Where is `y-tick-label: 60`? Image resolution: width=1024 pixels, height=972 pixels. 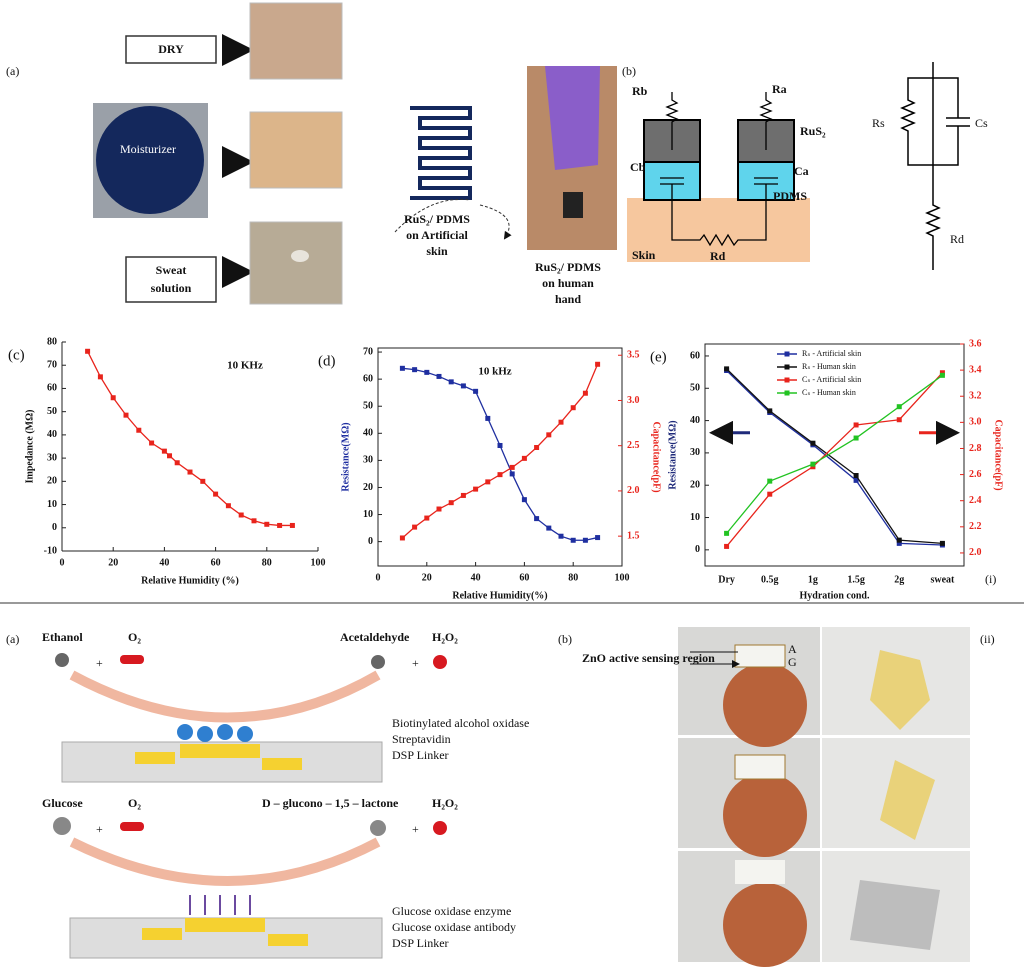
y-tick-label: 60 is located at coordinates (52, 388).